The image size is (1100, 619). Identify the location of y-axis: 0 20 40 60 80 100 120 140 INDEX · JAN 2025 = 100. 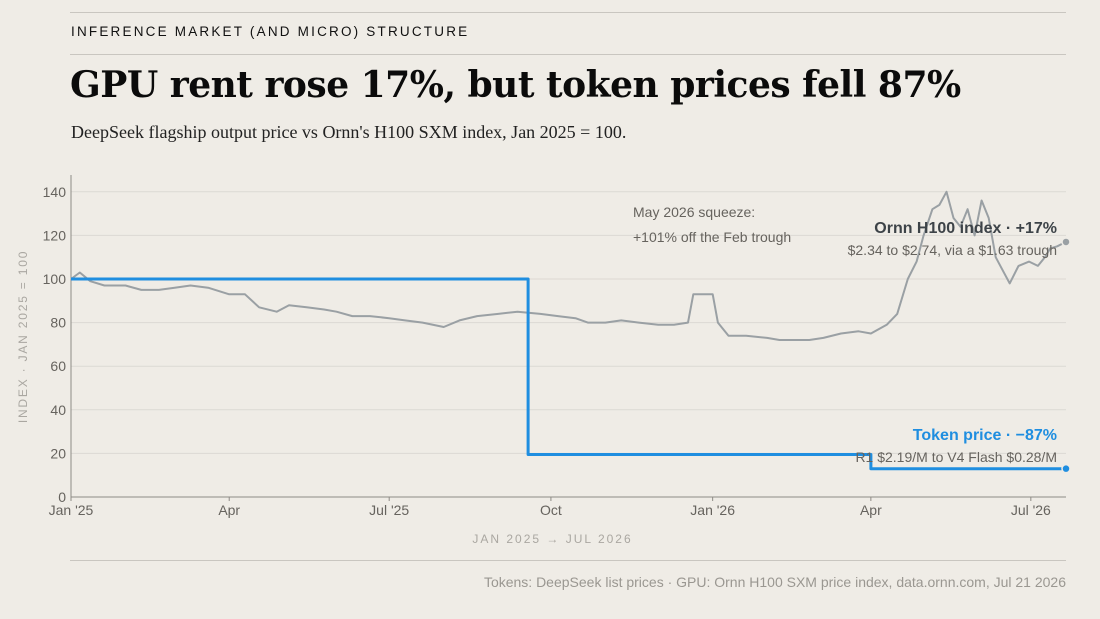
(44, 340).